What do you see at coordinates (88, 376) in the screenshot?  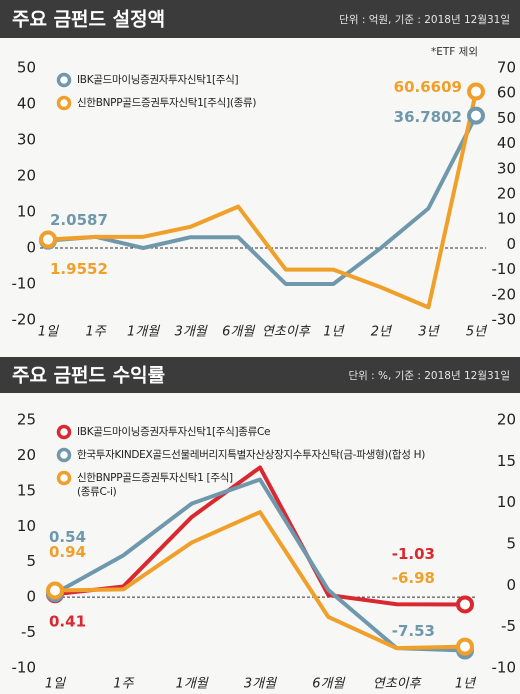 I see `chart-title: 주요 금펀드 수익률` at bounding box center [88, 376].